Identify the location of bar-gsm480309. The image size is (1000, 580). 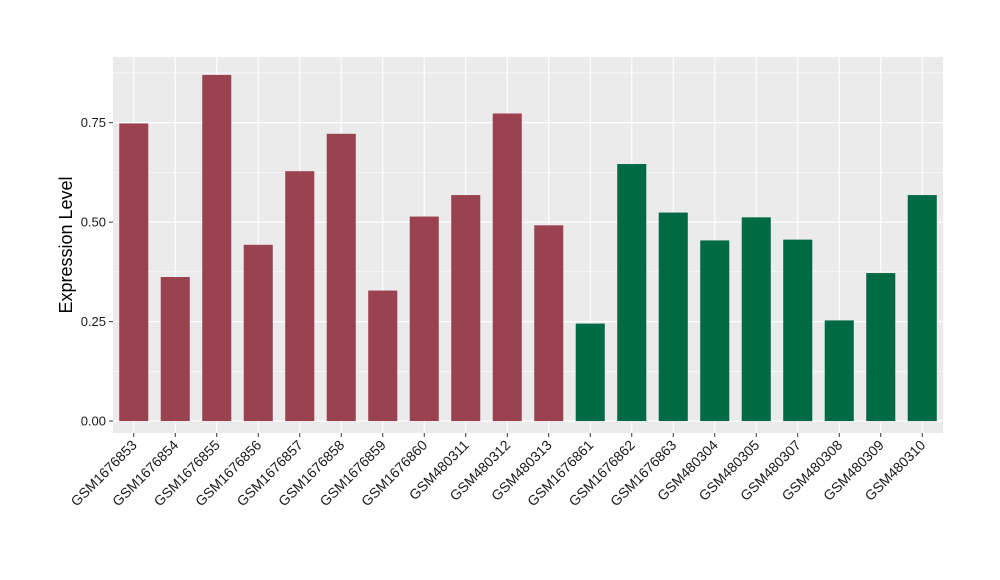
(881, 347).